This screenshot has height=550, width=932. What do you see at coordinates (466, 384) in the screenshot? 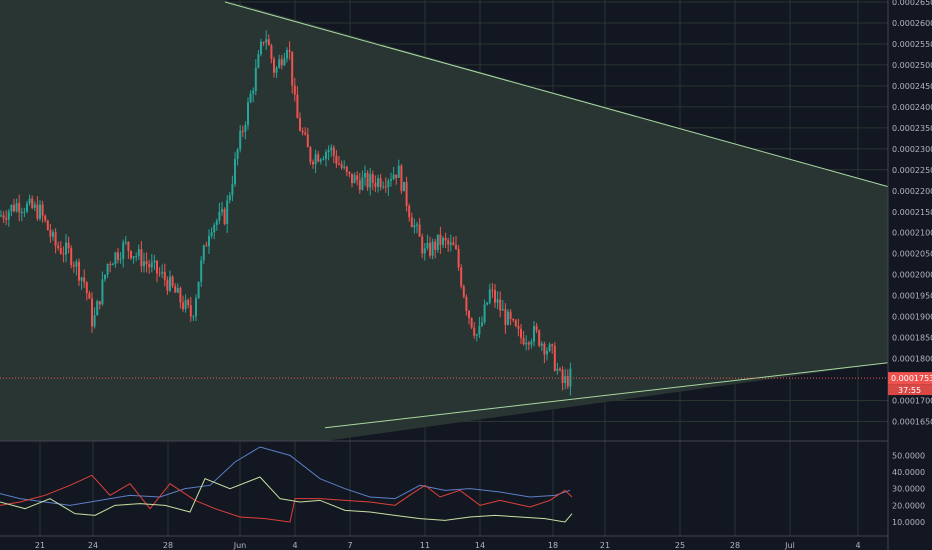
I see `current-price-line: 0.00017535 37:55` at bounding box center [466, 384].